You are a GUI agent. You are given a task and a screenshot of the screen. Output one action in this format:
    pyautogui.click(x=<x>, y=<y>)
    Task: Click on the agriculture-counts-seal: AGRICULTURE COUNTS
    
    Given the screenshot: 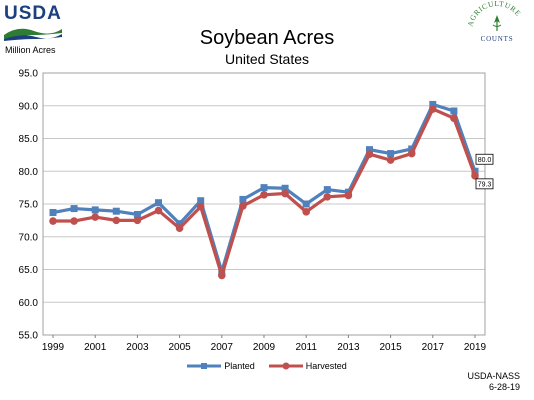 What is the action you would take?
    pyautogui.click(x=497, y=23)
    